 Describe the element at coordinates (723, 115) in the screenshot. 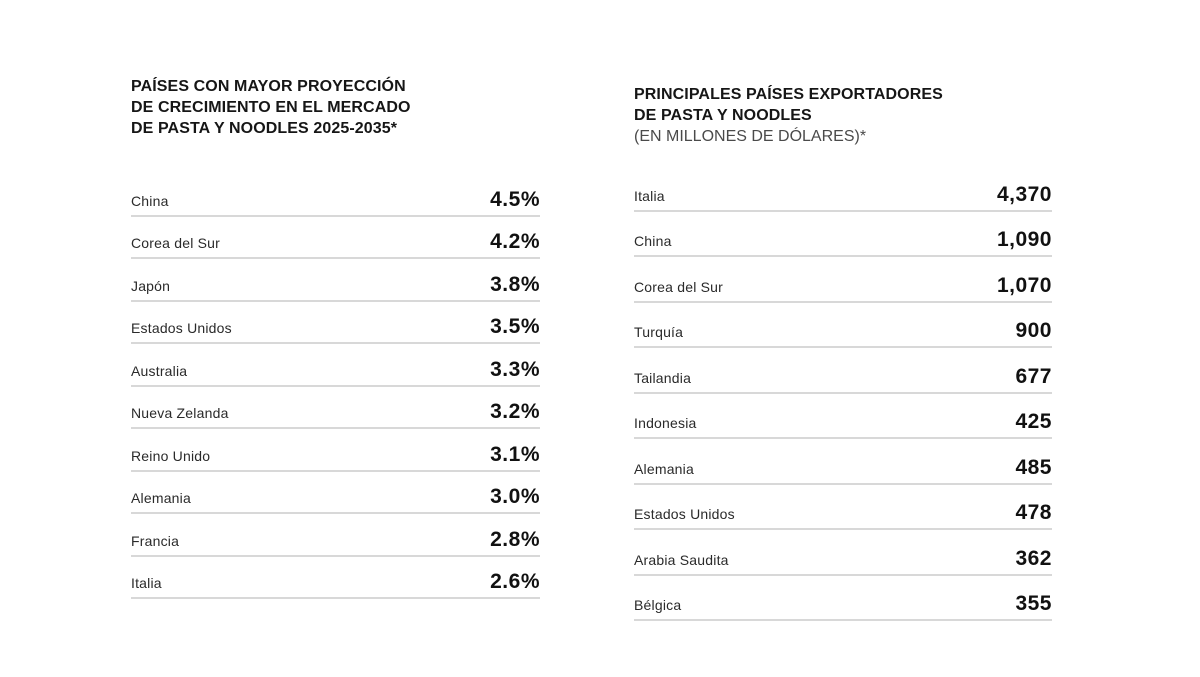

I see `exporters-title-line: DE PASTA Y NOODLES` at that location.